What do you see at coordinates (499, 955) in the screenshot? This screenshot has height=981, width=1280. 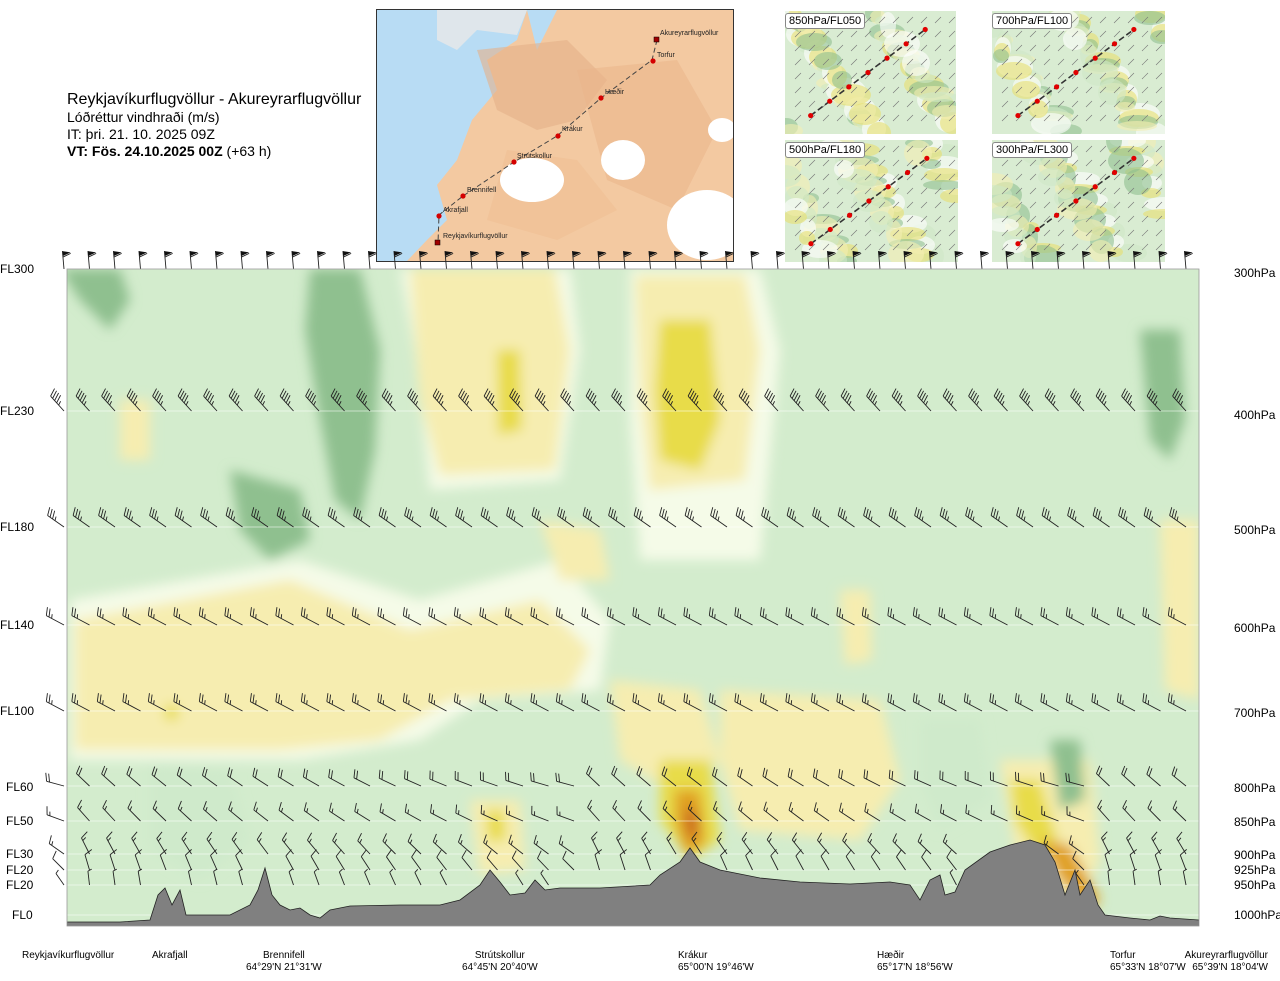 I see `place-name: Strútskollur` at bounding box center [499, 955].